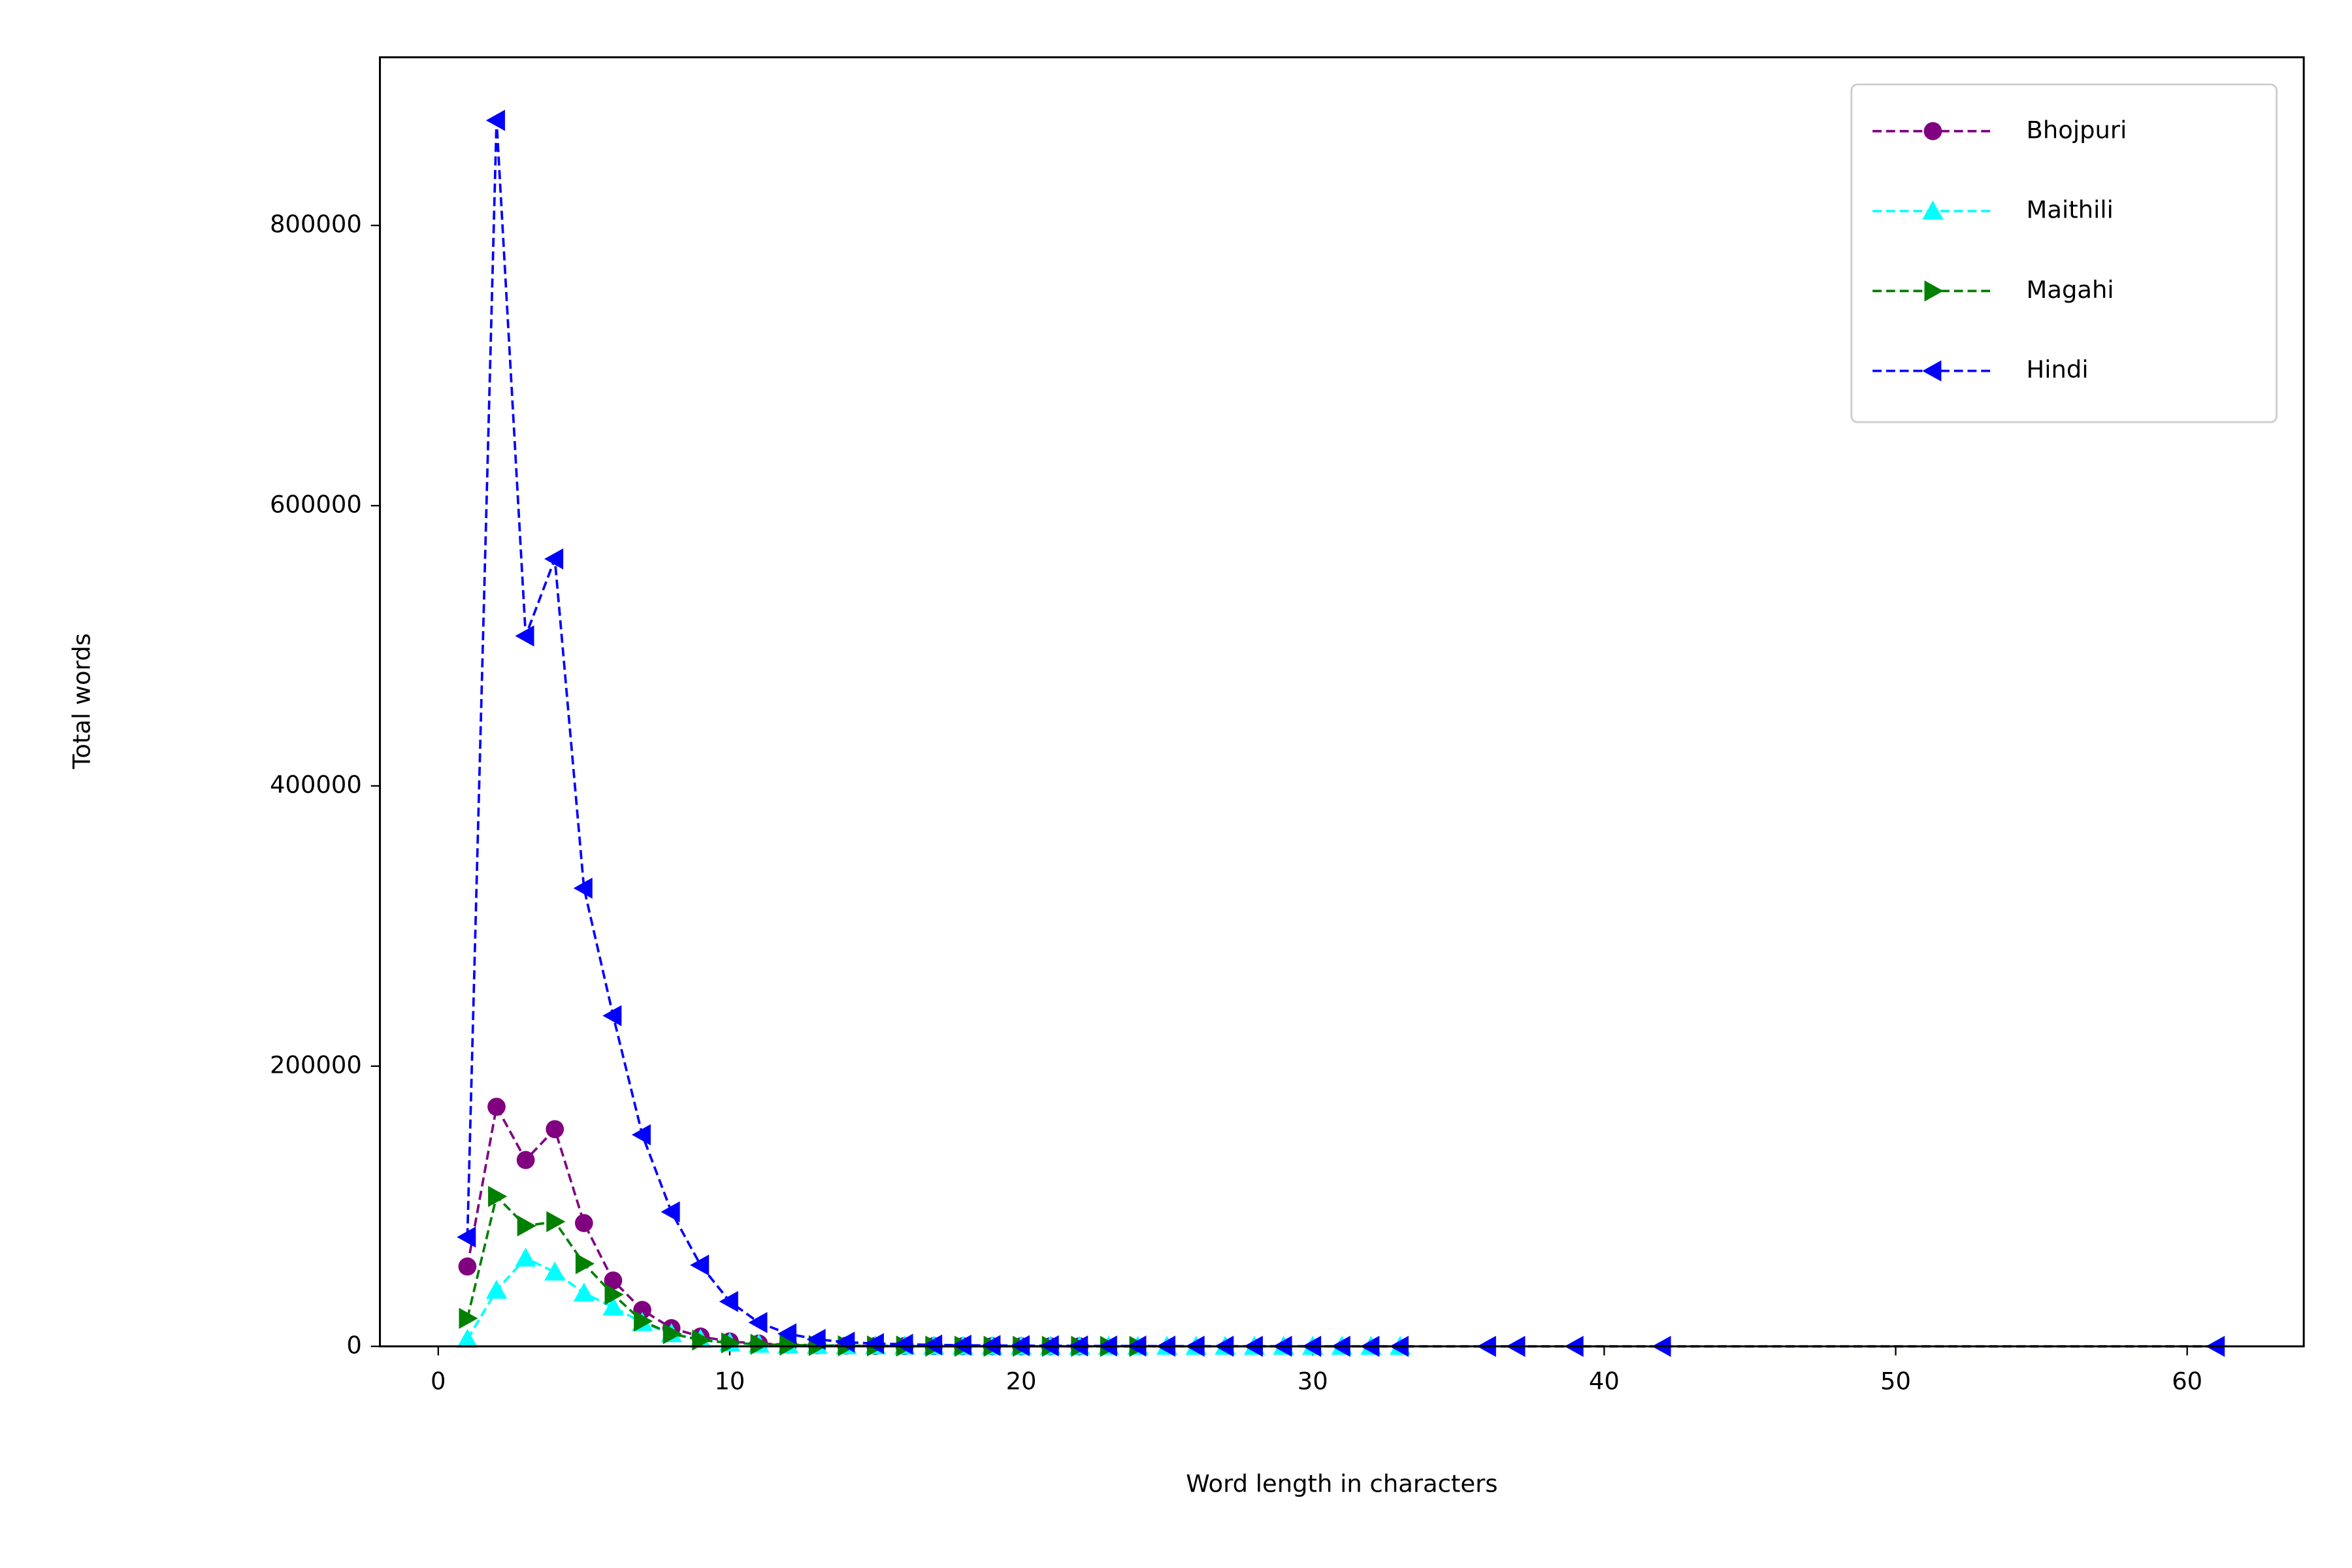  I want to click on x-tick-label: 50, so click(1895, 1381).